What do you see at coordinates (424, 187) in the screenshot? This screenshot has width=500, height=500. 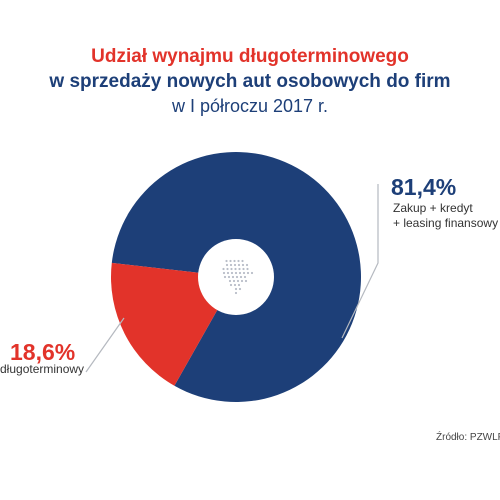 I see `slice-value-label-purchase: 81,4%` at bounding box center [424, 187].